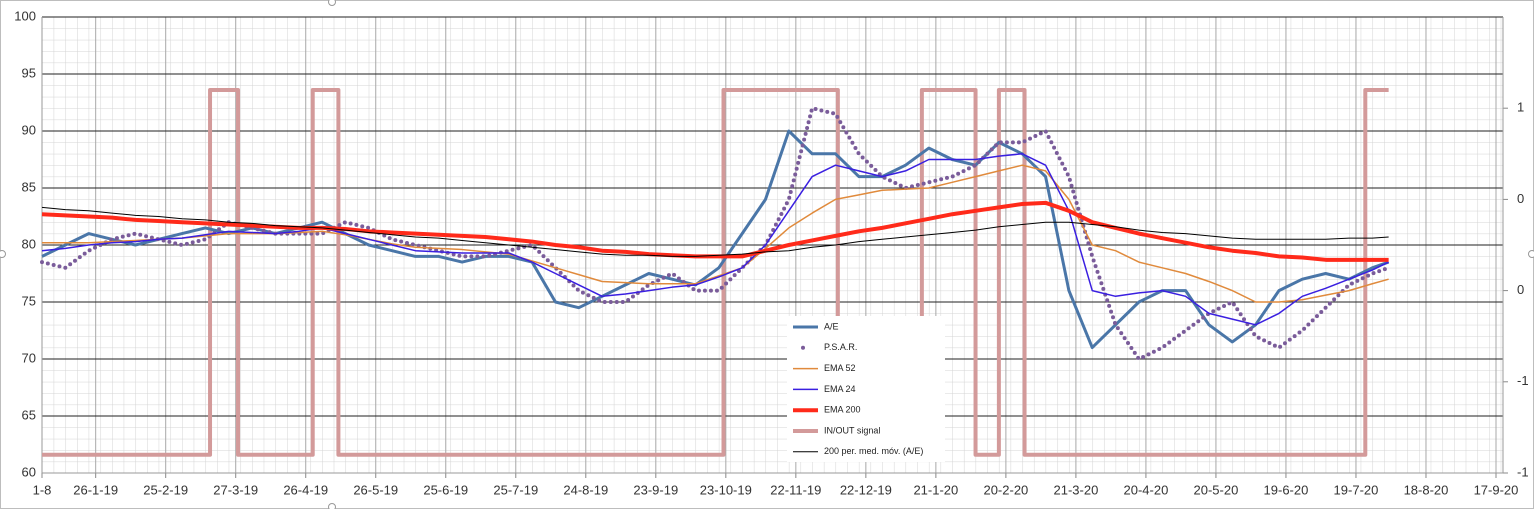 Image resolution: width=1534 pixels, height=509 pixels. Describe the element at coordinates (1426, 489) in the screenshot. I see `x-tick-label: 18-8-20` at that location.